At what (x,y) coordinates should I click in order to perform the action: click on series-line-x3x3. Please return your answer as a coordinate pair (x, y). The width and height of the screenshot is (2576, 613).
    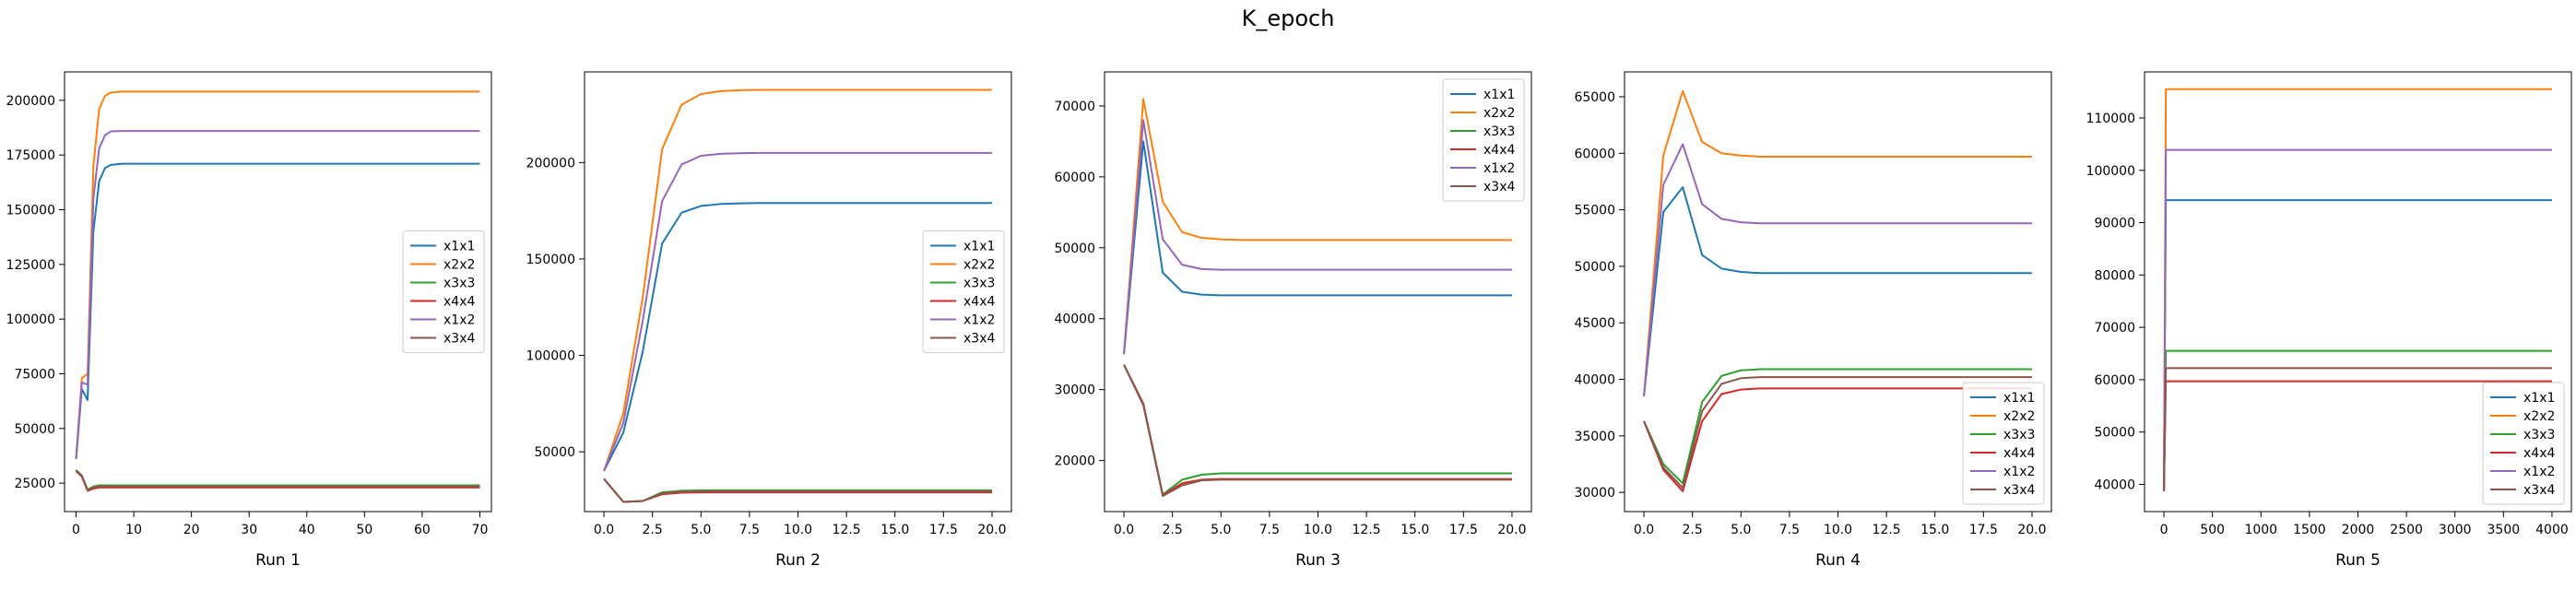
    Looking at the image, I should click on (797, 490).